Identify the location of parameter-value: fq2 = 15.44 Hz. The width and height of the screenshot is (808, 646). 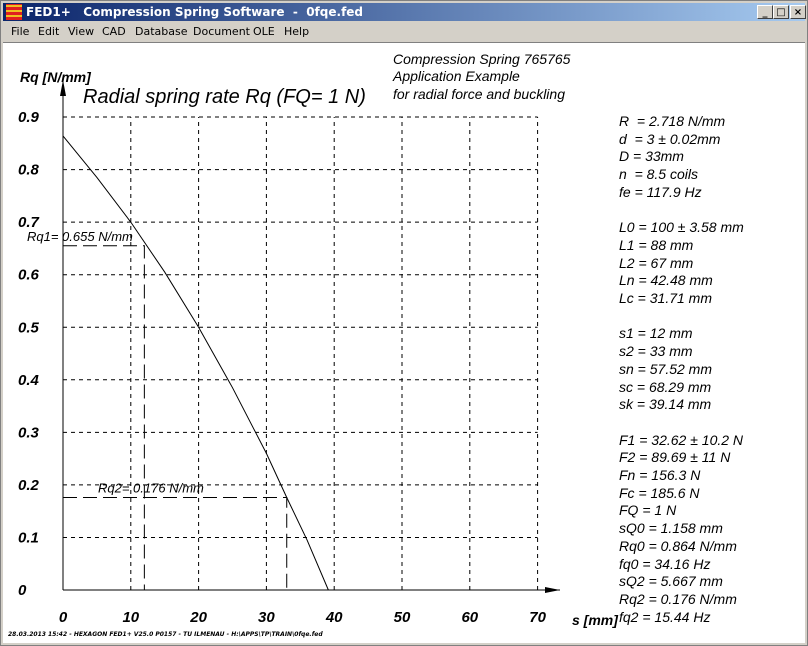
(665, 616).